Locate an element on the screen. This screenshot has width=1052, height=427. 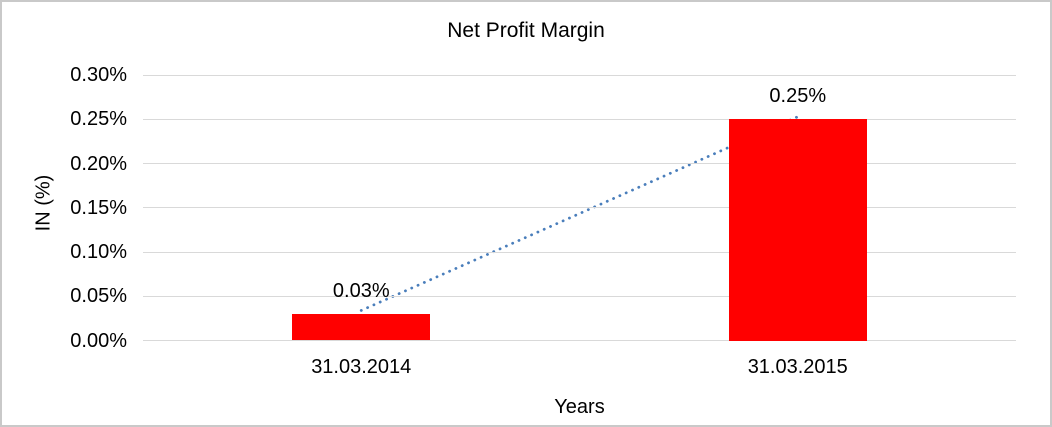
x-axis-title: Years is located at coordinates (579, 407).